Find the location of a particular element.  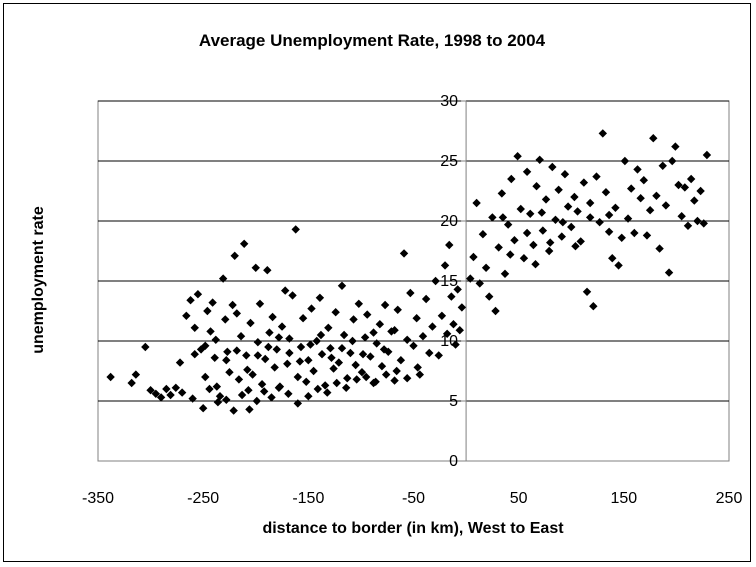

y-tick-label: 20 is located at coordinates (449, 221).